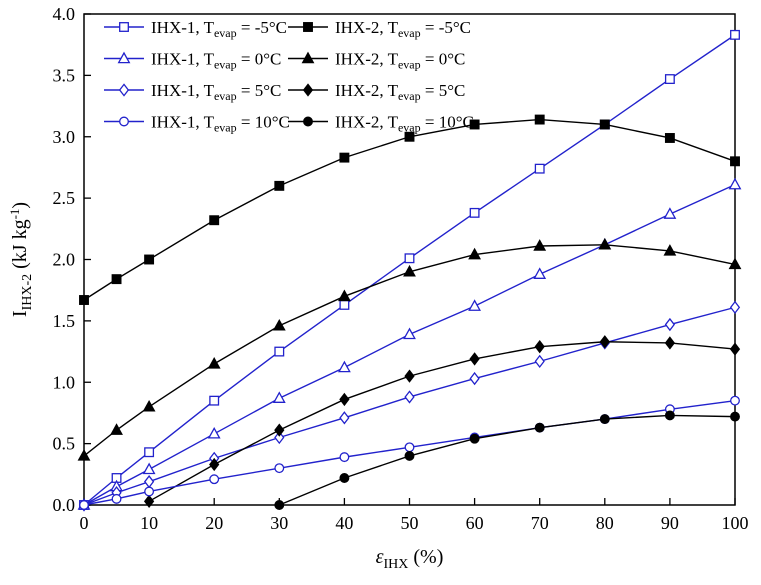 This screenshot has width=761, height=585. What do you see at coordinates (220, 124) in the screenshot?
I see `legend-label: IHX-1, Tevap = 10°C` at bounding box center [220, 124].